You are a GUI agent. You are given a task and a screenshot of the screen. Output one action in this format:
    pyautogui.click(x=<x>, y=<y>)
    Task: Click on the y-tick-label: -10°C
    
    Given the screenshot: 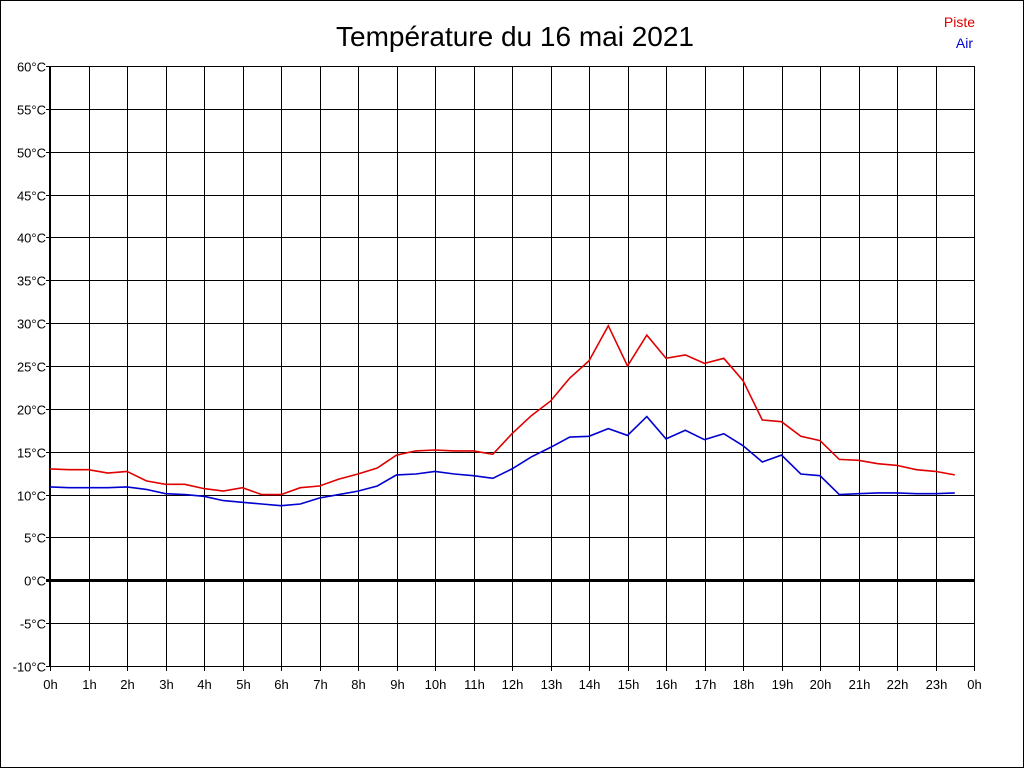 What is the action you would take?
    pyautogui.click(x=29, y=667)
    